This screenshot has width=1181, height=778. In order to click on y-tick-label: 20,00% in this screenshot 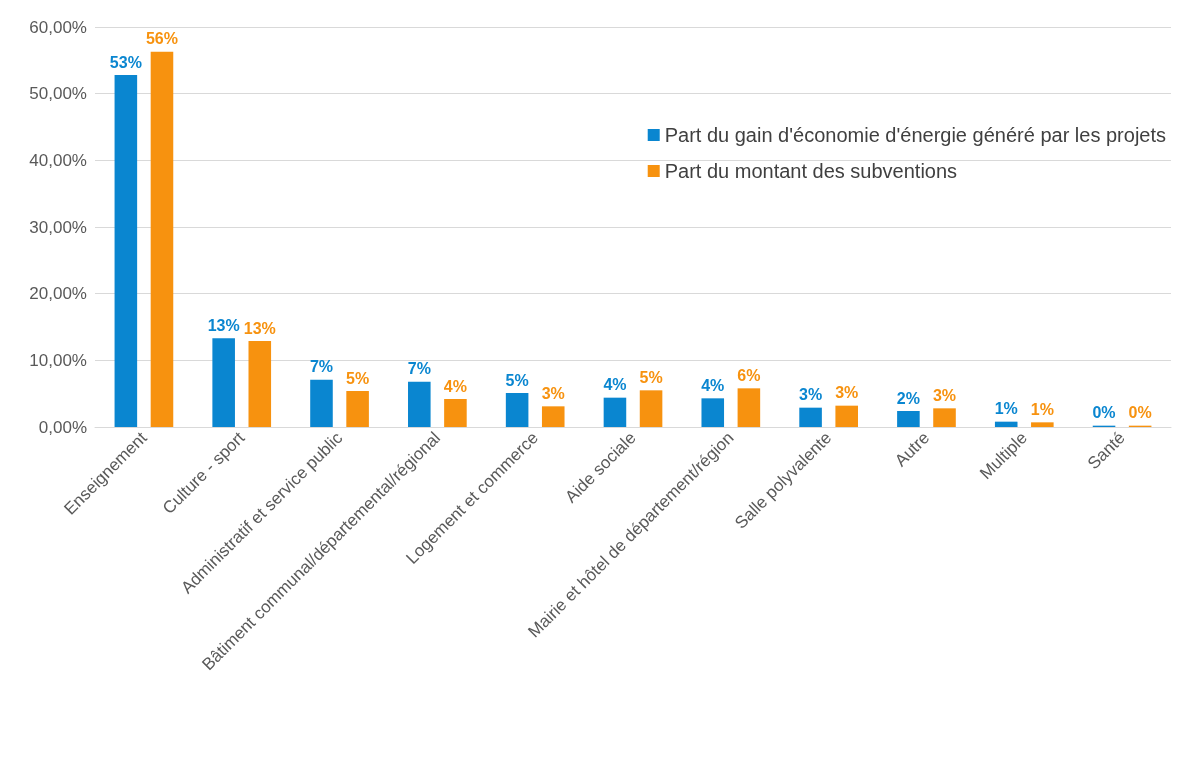, I will do `click(58, 294)`.